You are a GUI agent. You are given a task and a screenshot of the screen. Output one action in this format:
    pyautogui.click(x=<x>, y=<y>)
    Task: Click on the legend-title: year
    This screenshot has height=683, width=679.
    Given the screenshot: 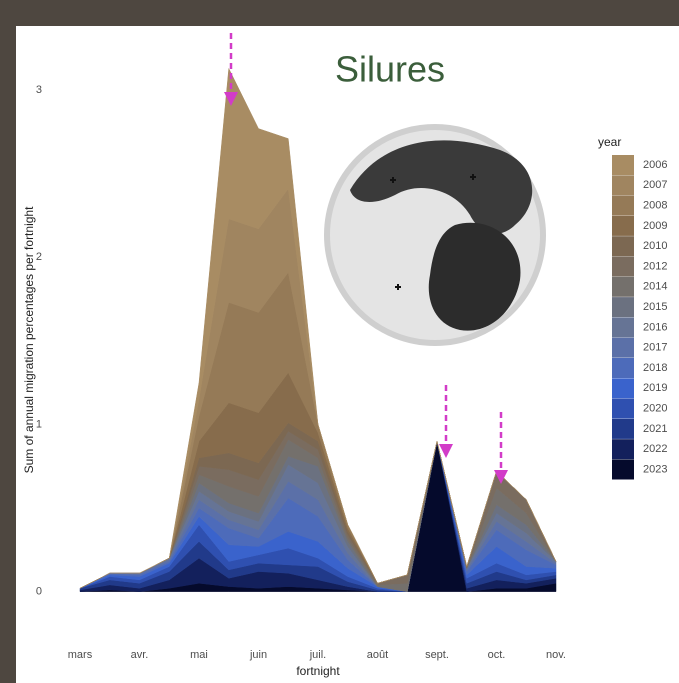 What is the action you would take?
    pyautogui.click(x=609, y=142)
    